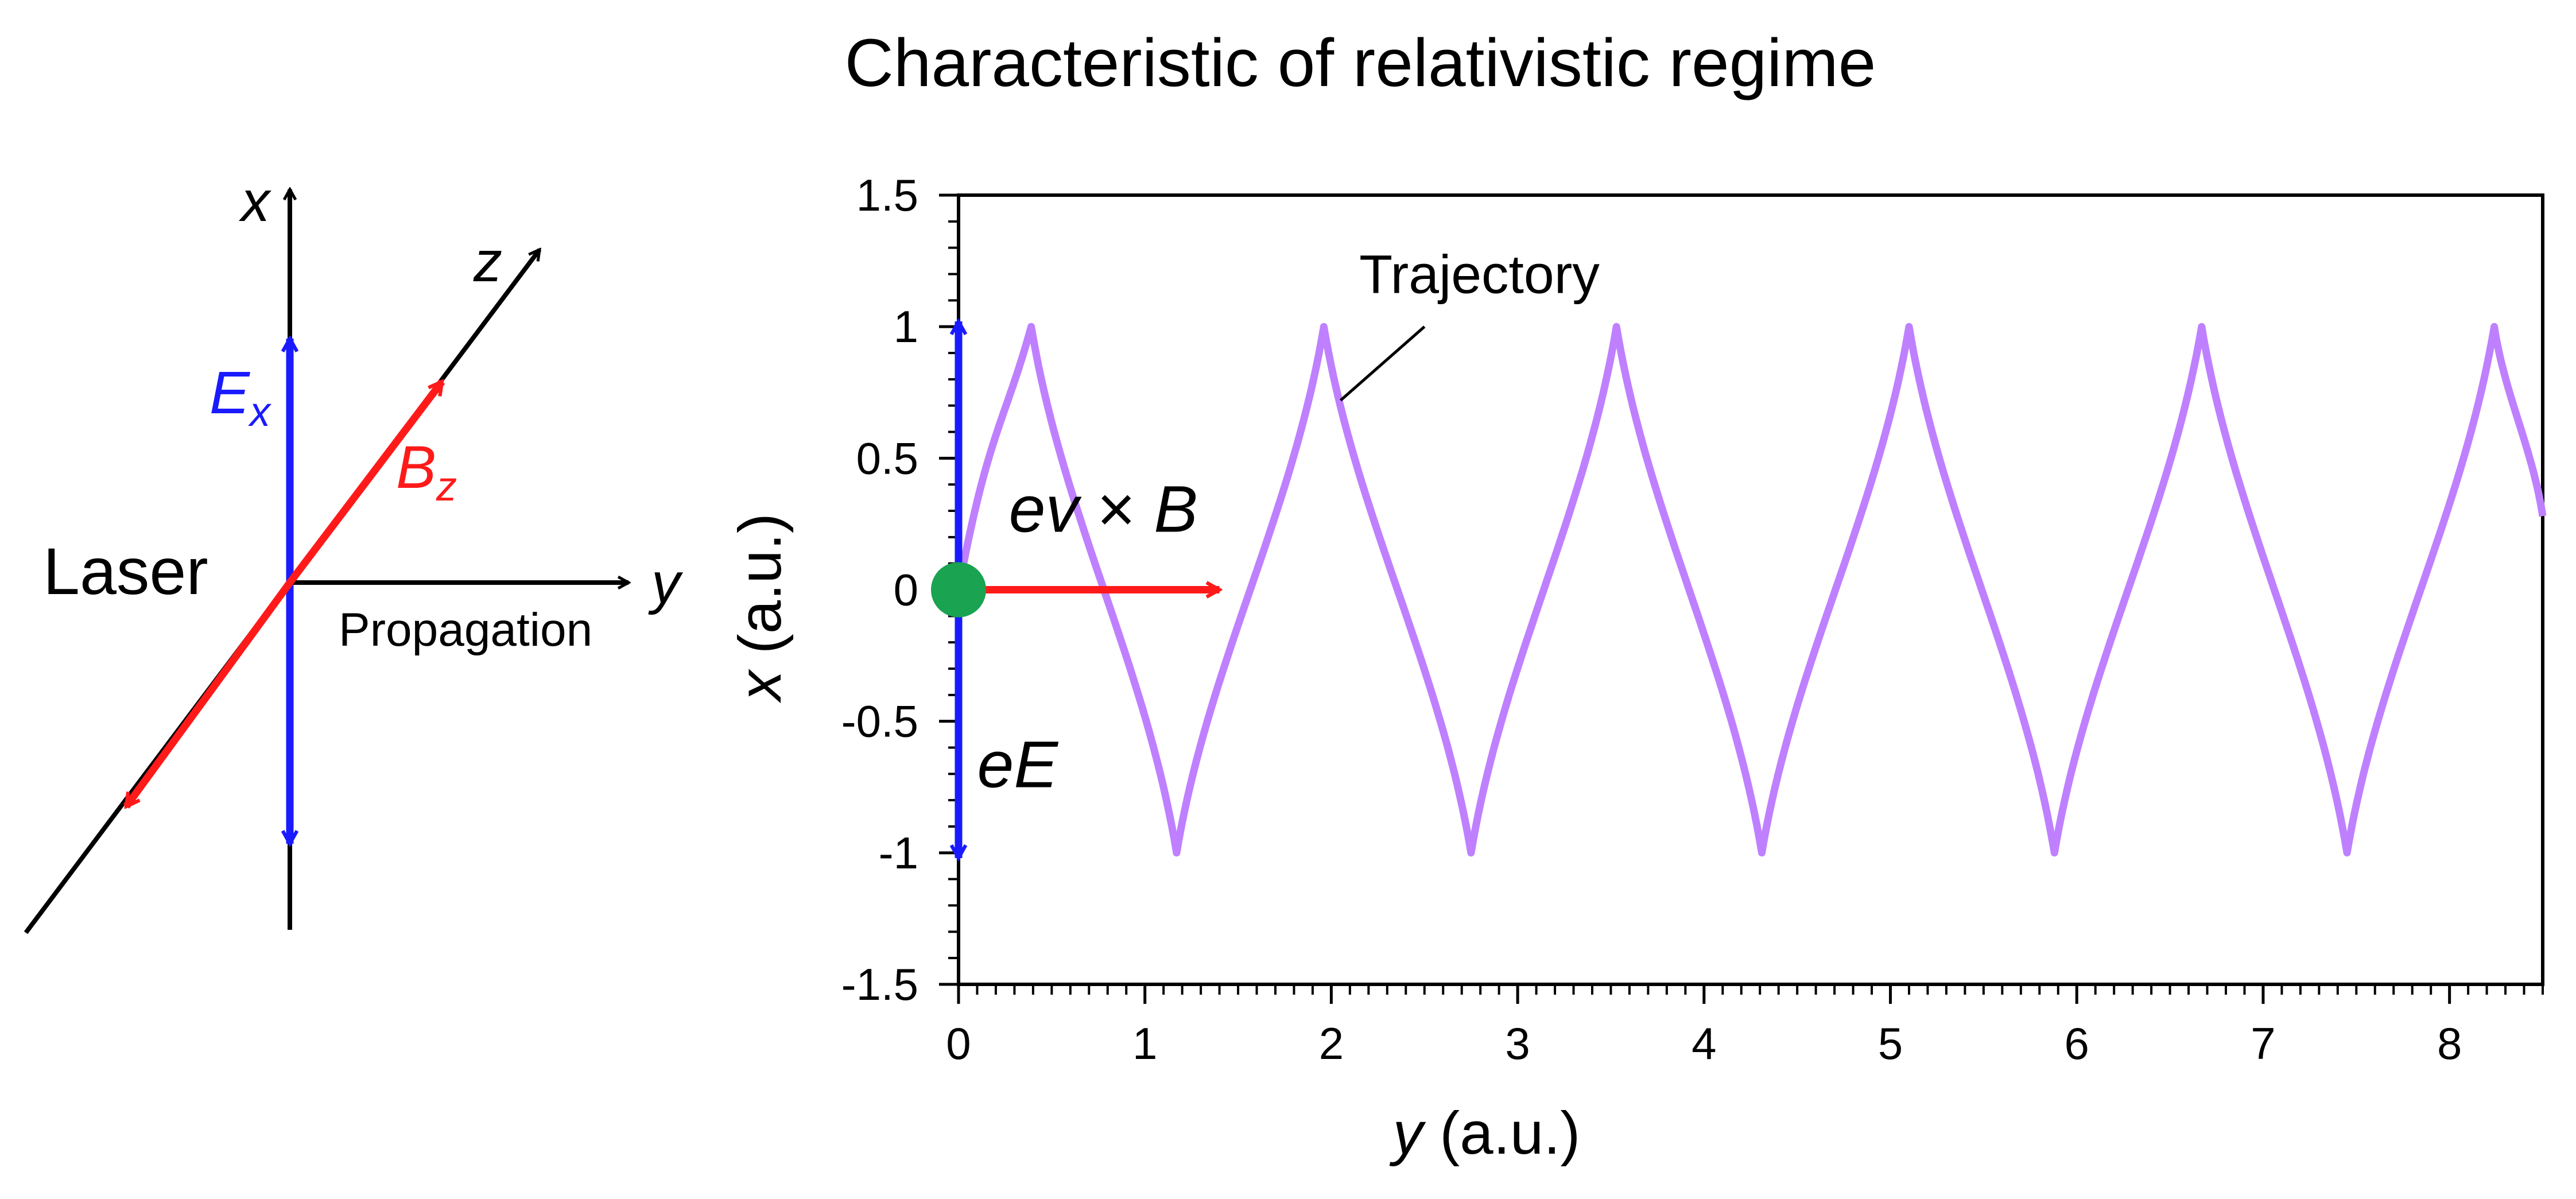 The image size is (2576, 1199). I want to click on x-axis-title: y (a.u.), so click(1485, 1133).